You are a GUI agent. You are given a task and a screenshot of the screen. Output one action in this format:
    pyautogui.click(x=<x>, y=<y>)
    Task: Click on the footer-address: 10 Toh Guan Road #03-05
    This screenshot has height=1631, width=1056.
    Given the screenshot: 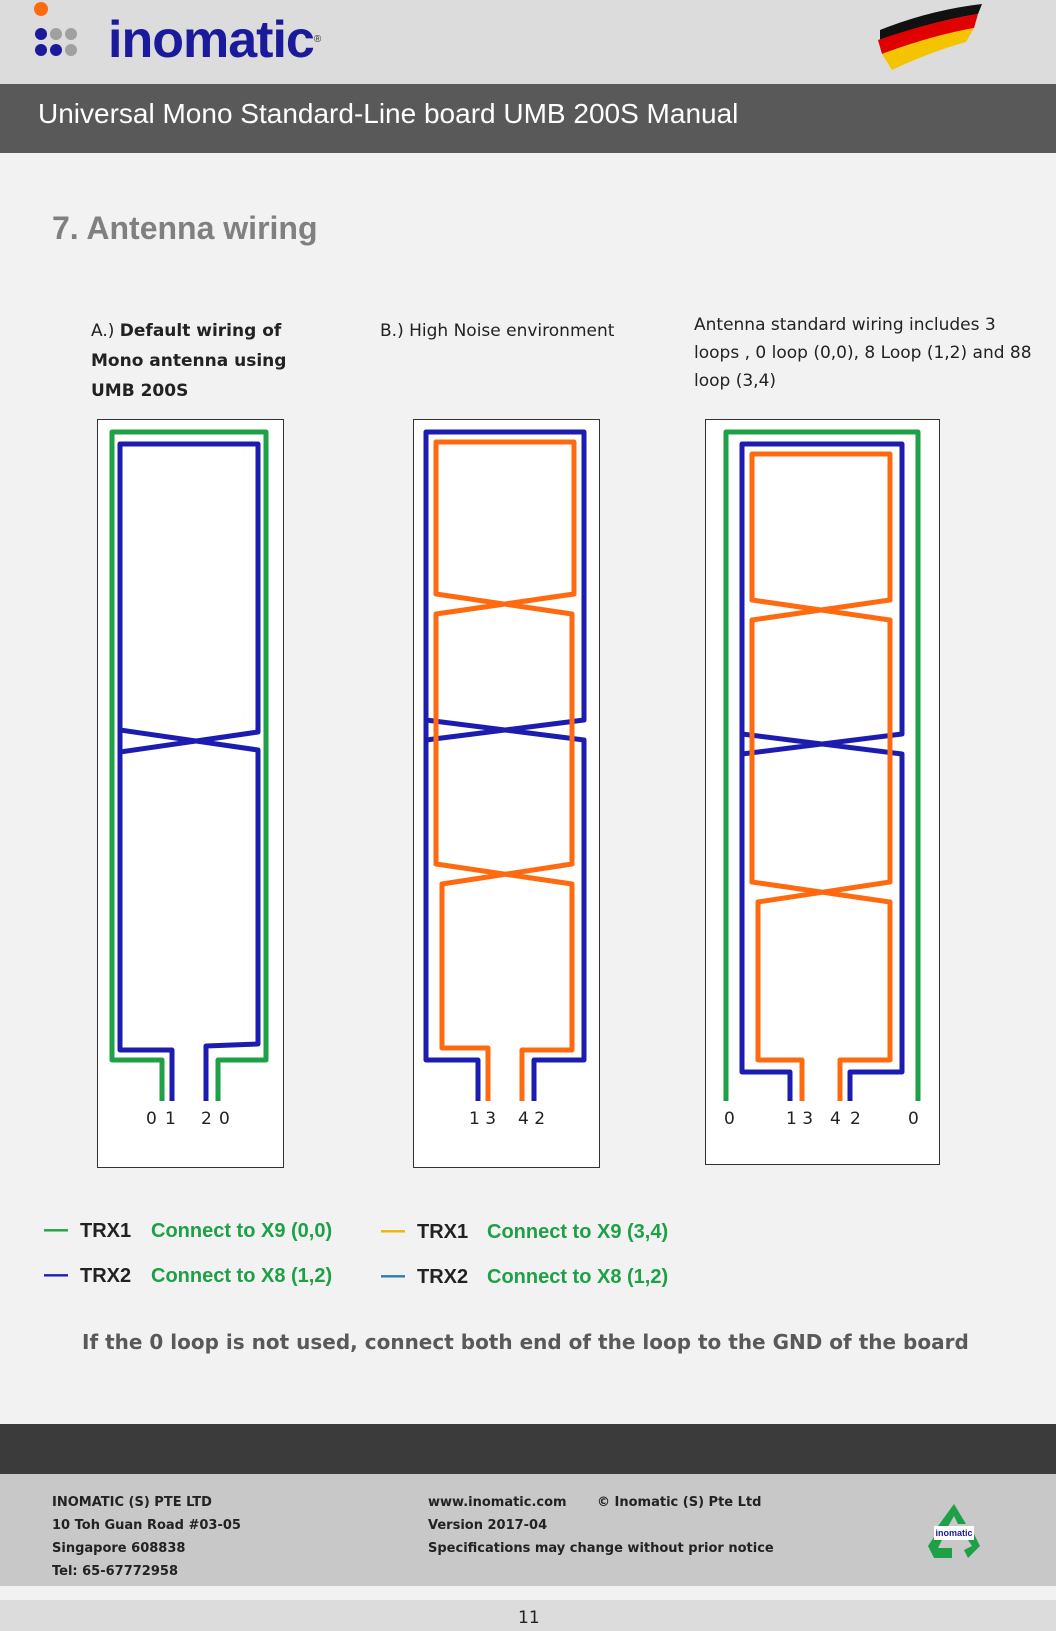 What is the action you would take?
    pyautogui.click(x=146, y=1525)
    